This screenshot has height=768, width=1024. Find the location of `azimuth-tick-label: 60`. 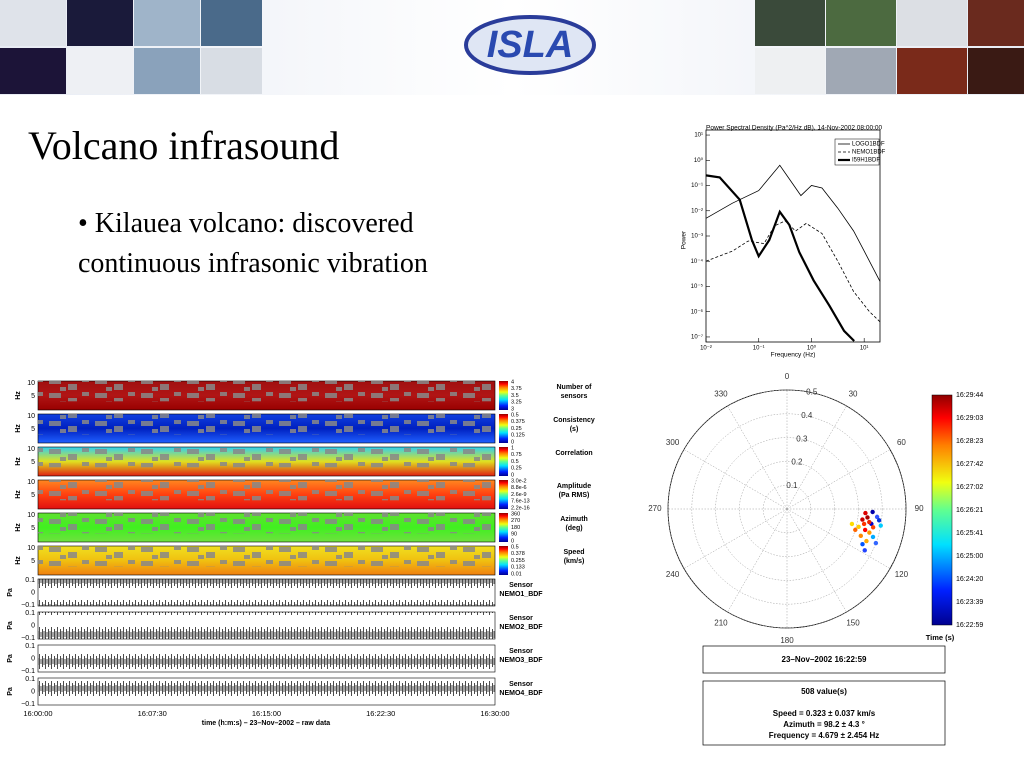

azimuth-tick-label: 60 is located at coordinates (901, 442).